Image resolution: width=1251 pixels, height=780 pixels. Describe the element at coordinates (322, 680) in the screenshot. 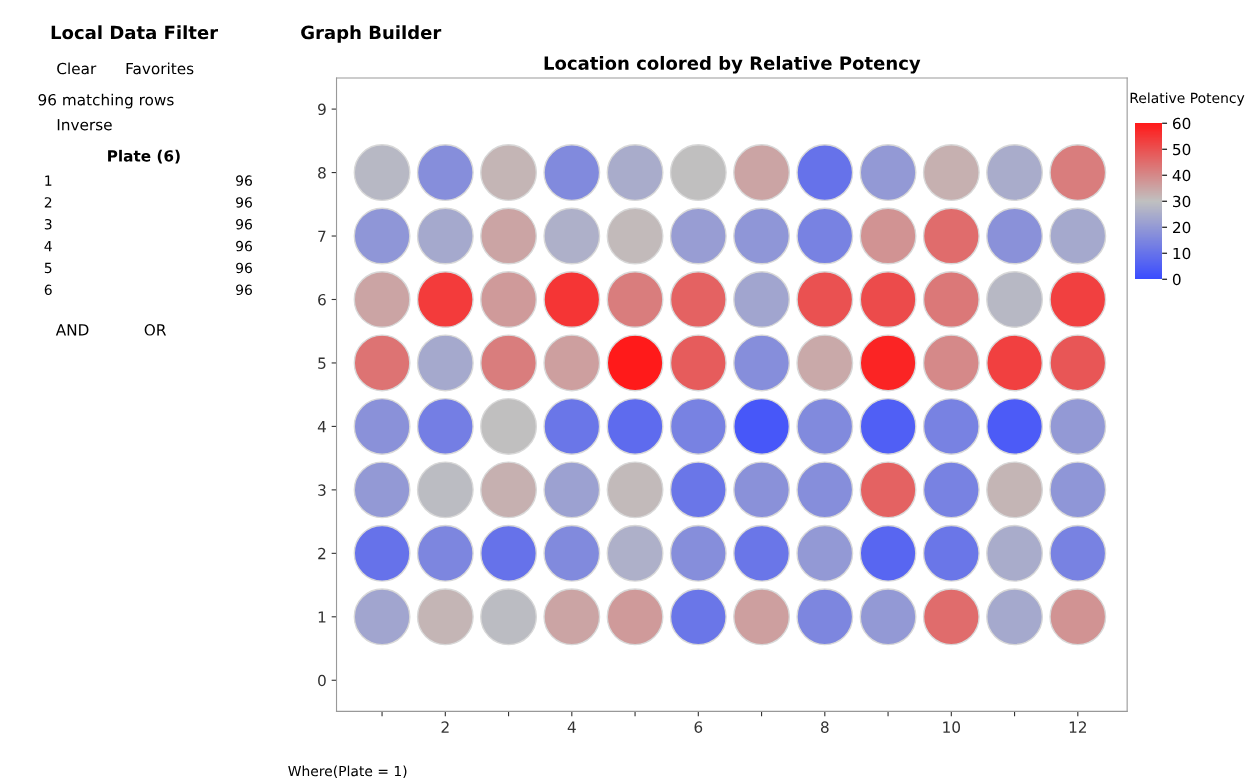

I see `y-tick-label: 0` at that location.